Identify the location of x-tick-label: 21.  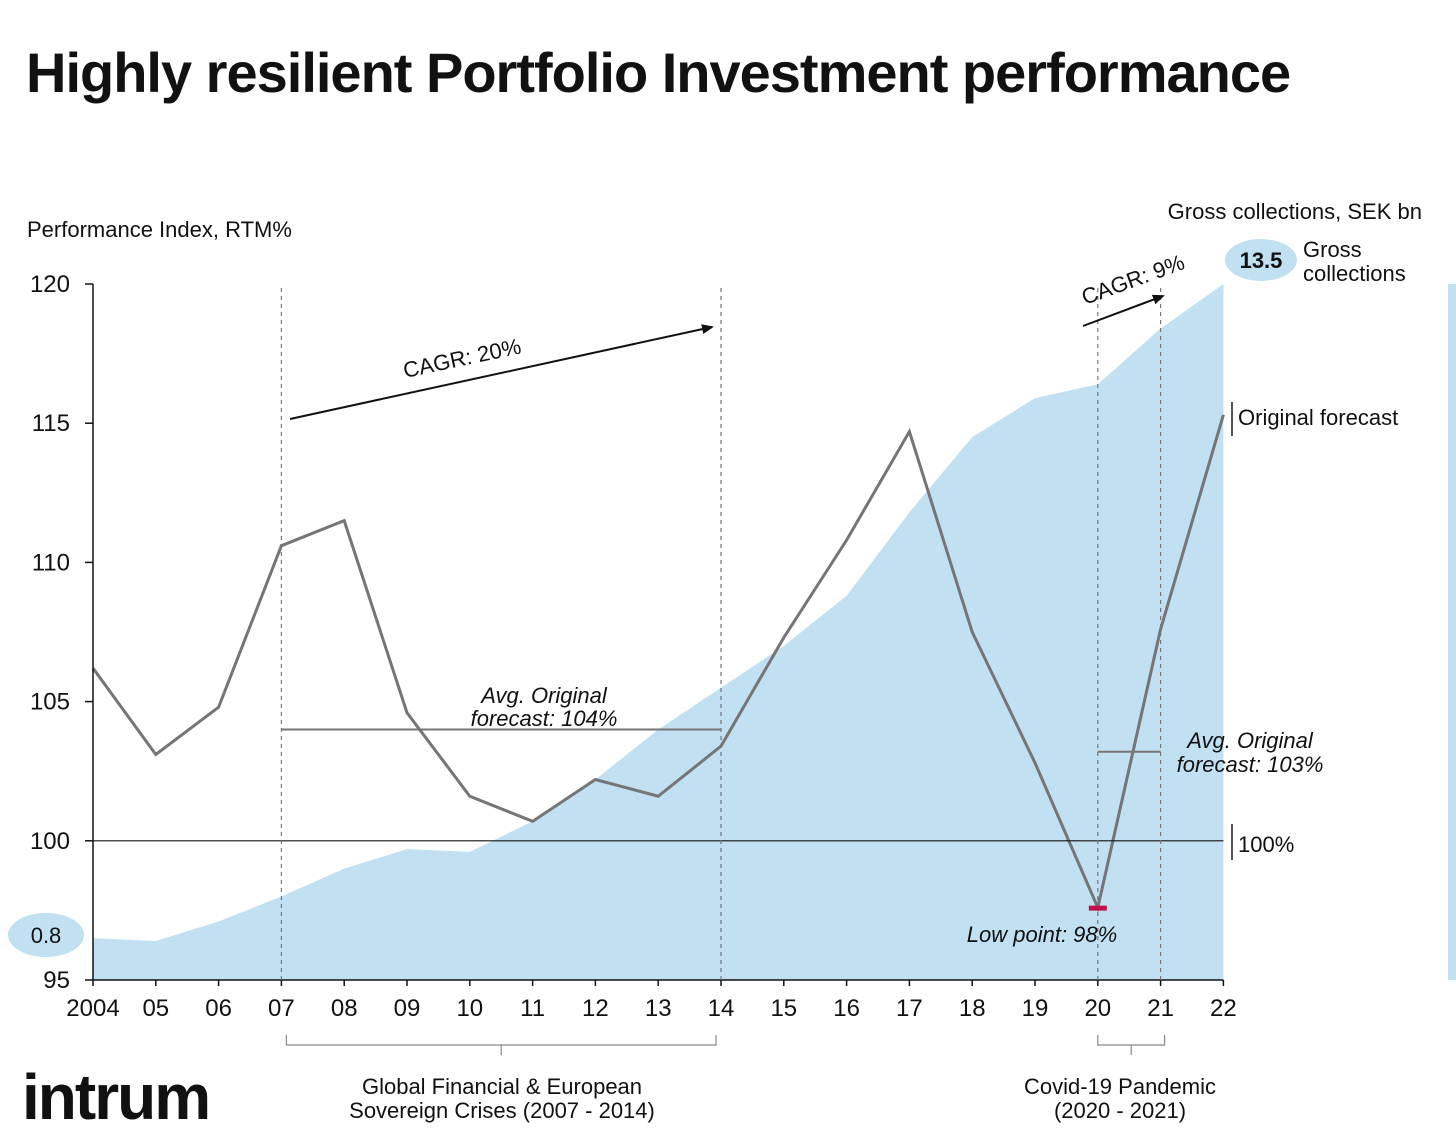
(1160, 1008).